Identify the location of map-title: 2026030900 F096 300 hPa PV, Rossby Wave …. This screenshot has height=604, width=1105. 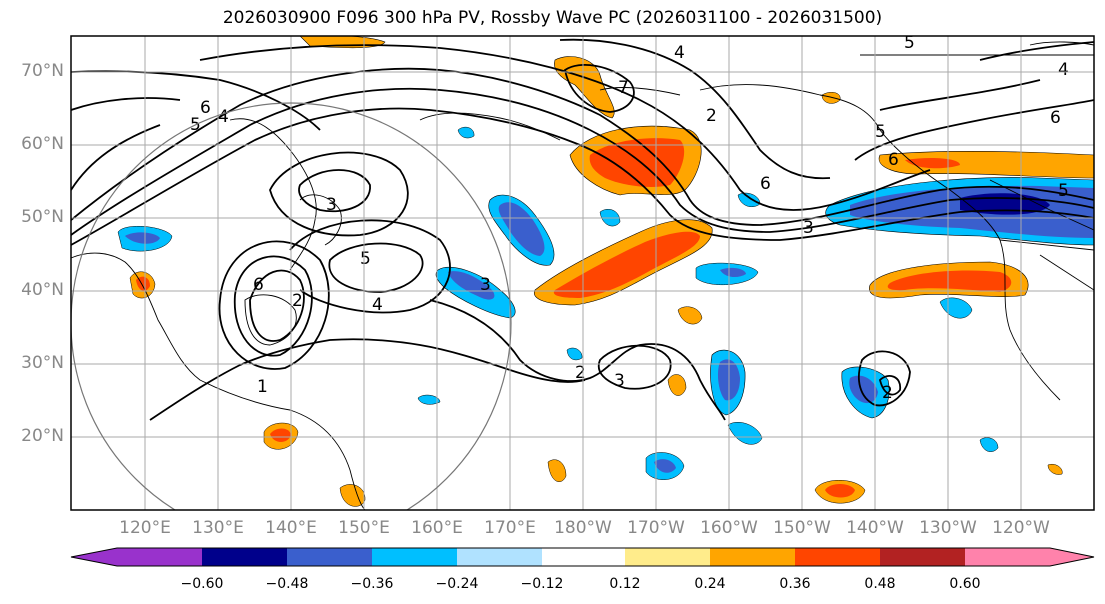
(552, 18).